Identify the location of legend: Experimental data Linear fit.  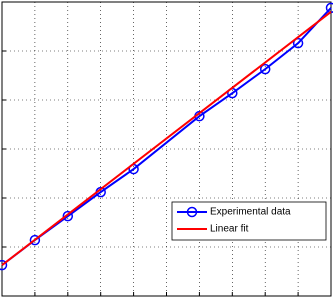
(249, 221).